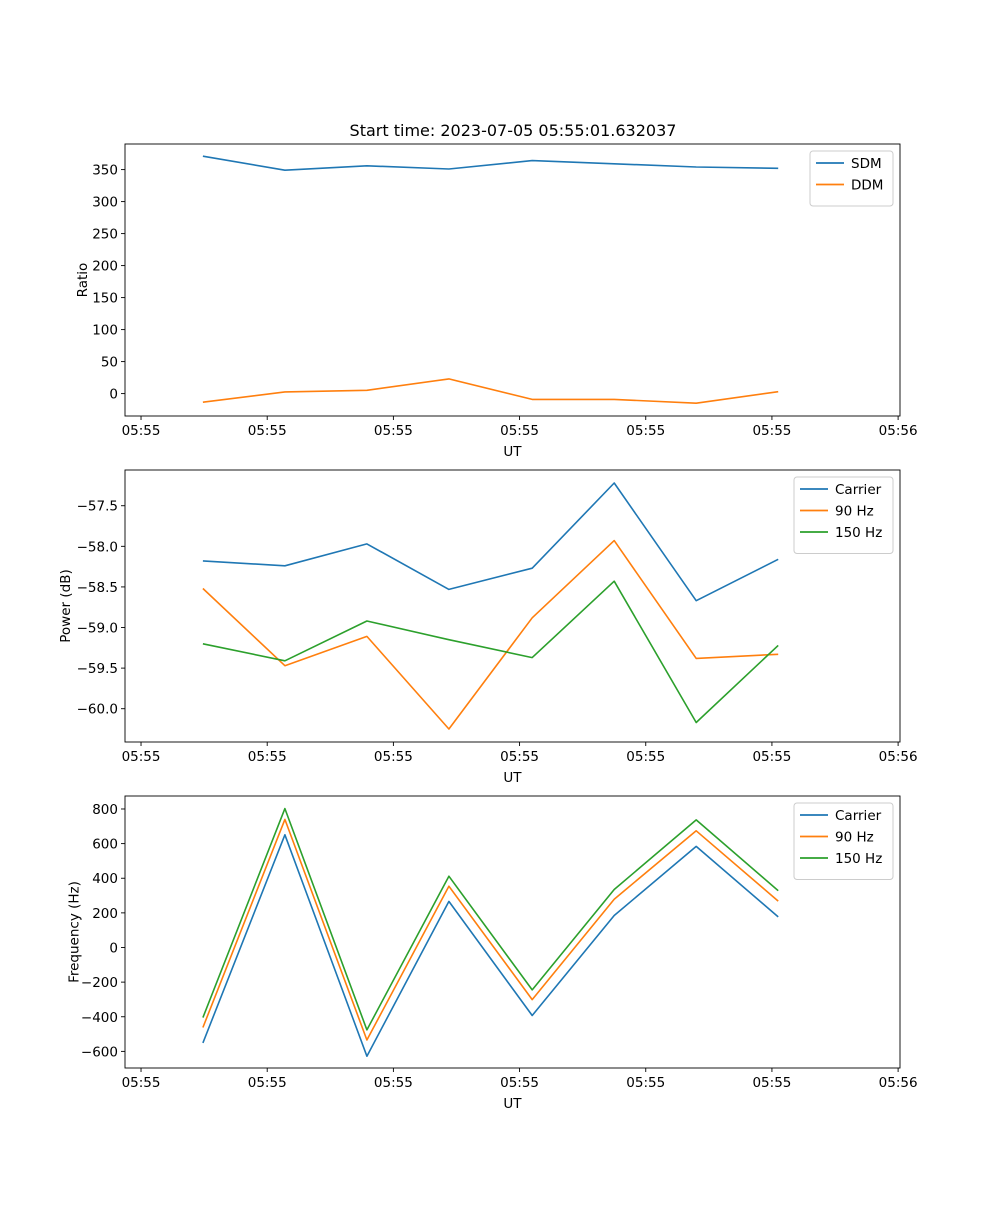 Image resolution: width=1000 pixels, height=1205 pixels. What do you see at coordinates (105, 810) in the screenshot?
I see `y-tick-label: 800` at bounding box center [105, 810].